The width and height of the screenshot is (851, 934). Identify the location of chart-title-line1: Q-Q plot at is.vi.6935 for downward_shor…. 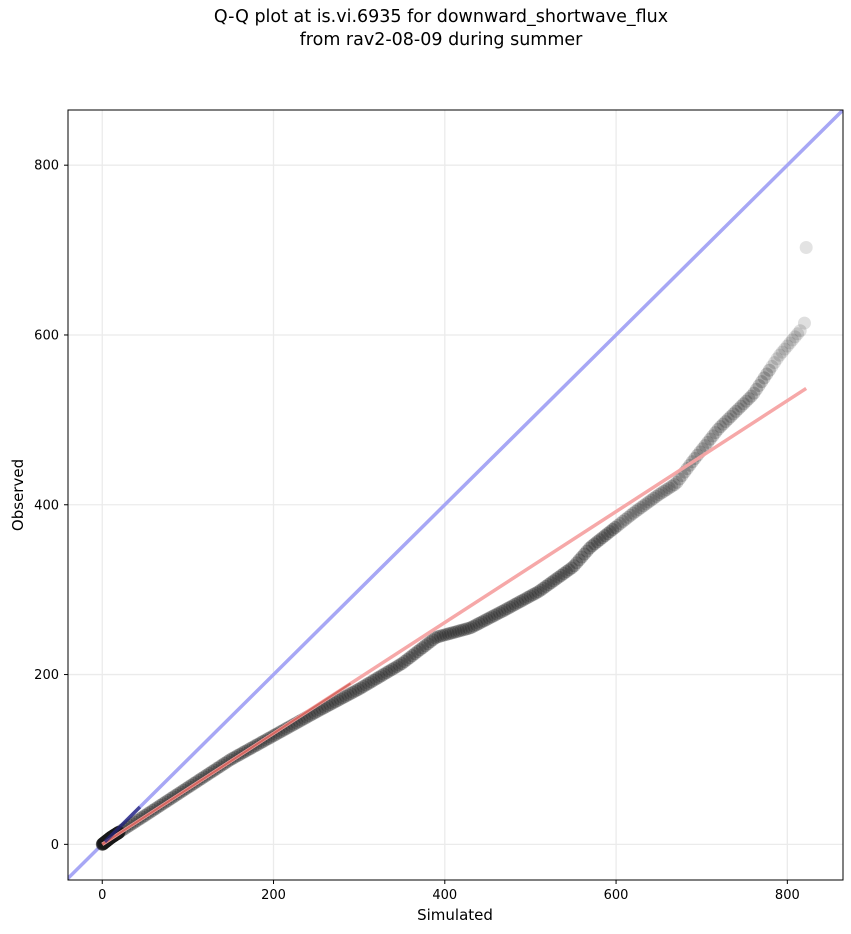
(441, 17).